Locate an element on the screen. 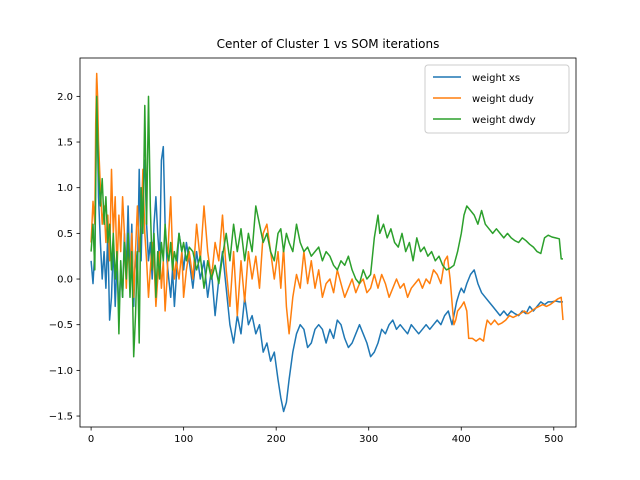 The height and width of the screenshot is (480, 640). y-tick-label: 1.0 is located at coordinates (65, 188).